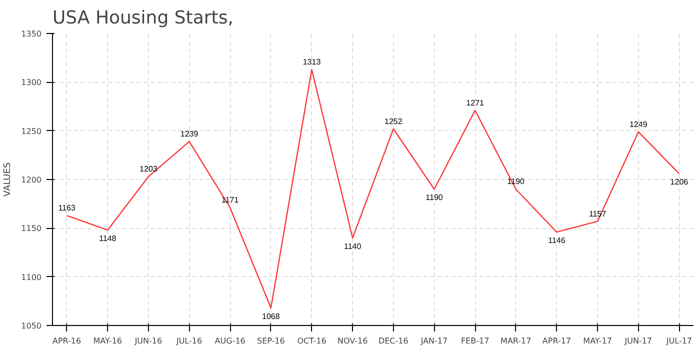  What do you see at coordinates (67, 208) in the screenshot?
I see `data-label: 1163` at bounding box center [67, 208].